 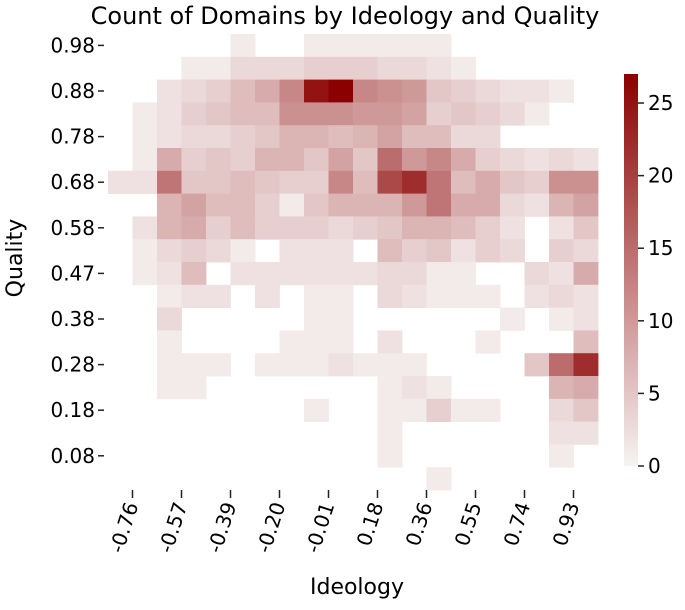 What do you see at coordinates (15, 258) in the screenshot?
I see `y-axis-label: Quality` at bounding box center [15, 258].